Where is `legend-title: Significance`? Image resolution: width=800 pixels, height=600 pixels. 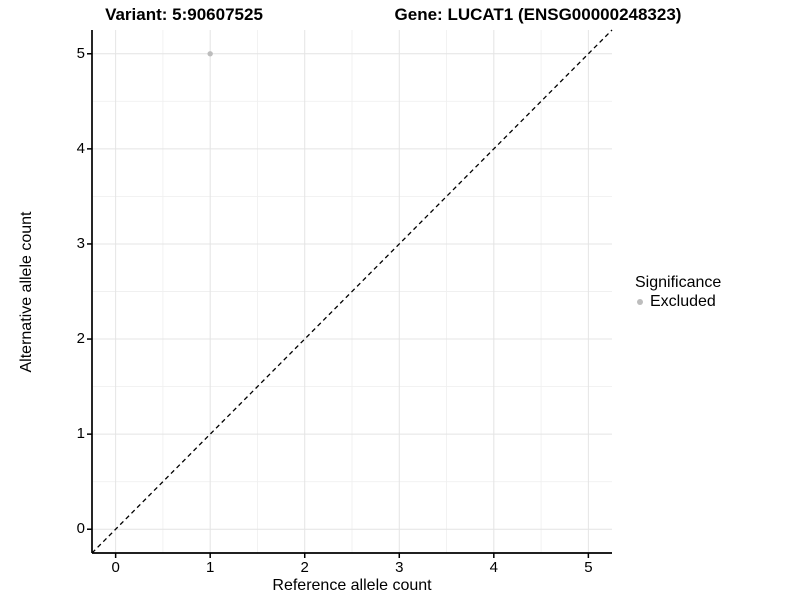 legend-title: Significance is located at coordinates (678, 282).